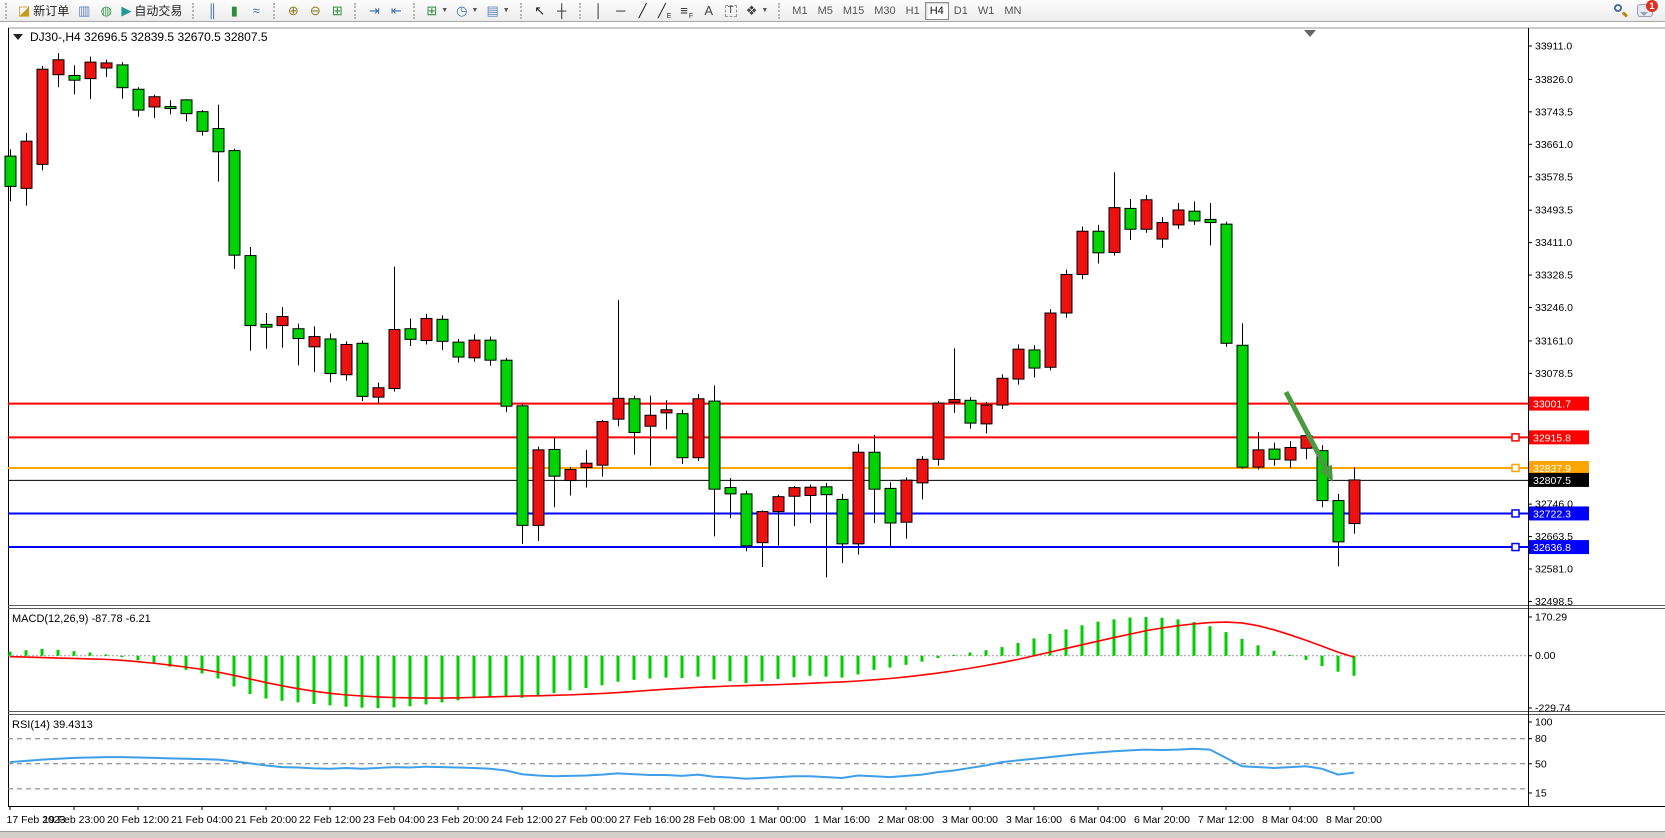 The height and width of the screenshot is (838, 1665). Describe the element at coordinates (149, 37) in the screenshot. I see `symbol-ohlc-line: DJ30-,H4 32696.5 32839.5 32670.5 32807.5` at that location.